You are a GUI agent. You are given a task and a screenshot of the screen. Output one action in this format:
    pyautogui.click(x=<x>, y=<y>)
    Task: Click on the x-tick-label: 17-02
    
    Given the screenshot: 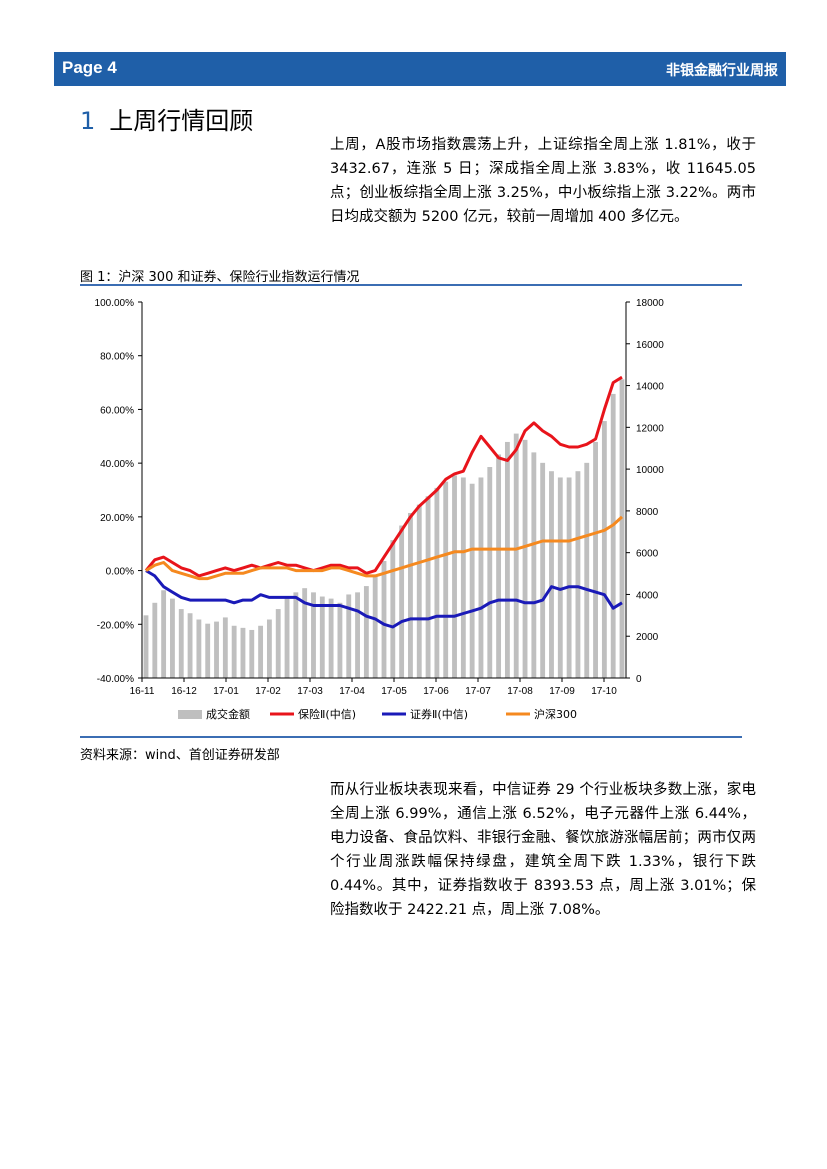 What is the action you would take?
    pyautogui.click(x=268, y=691)
    